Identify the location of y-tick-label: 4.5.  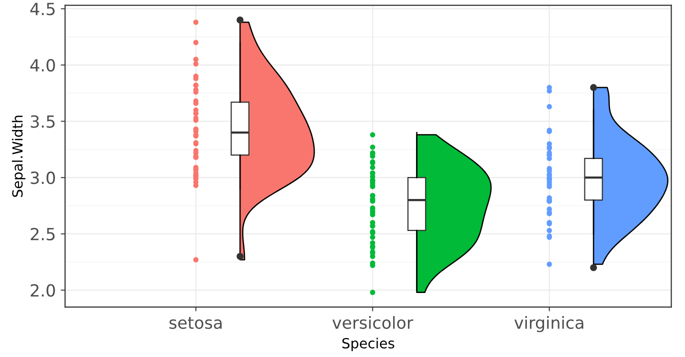
(42, 9).